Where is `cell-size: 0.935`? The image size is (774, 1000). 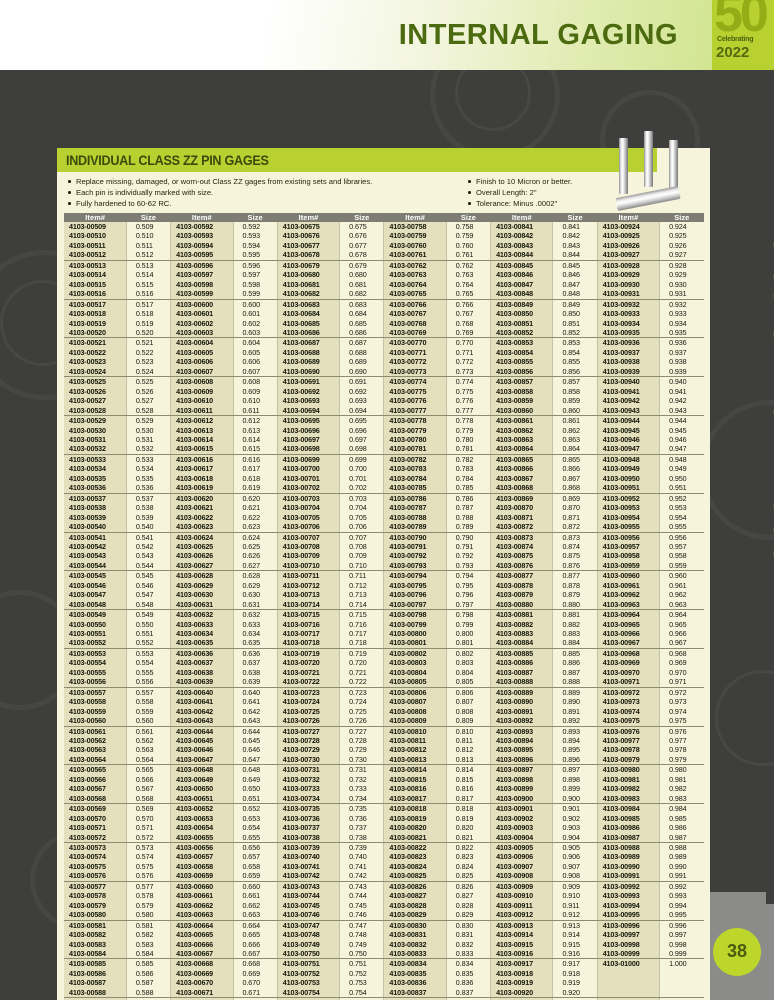
cell-size: 0.935 is located at coordinates (681, 333).